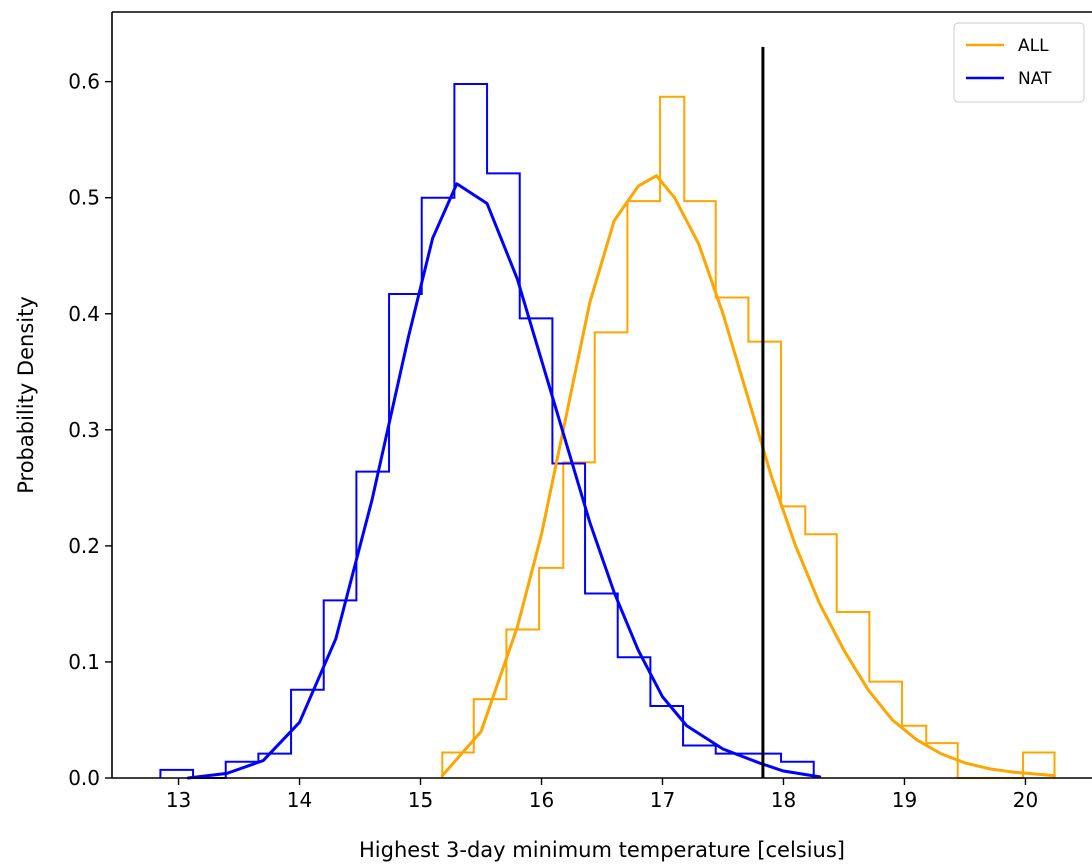 This screenshot has height=865, width=1092. What do you see at coordinates (178, 800) in the screenshot?
I see `x-tick-label: 13` at bounding box center [178, 800].